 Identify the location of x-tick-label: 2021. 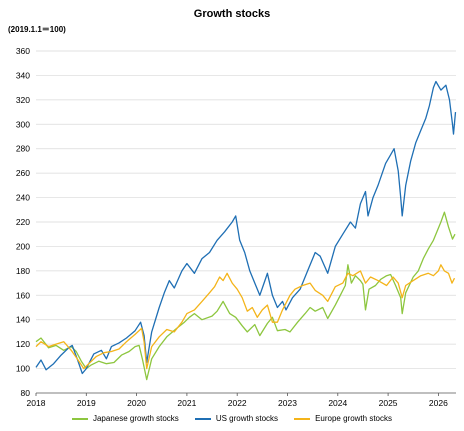
(186, 403).